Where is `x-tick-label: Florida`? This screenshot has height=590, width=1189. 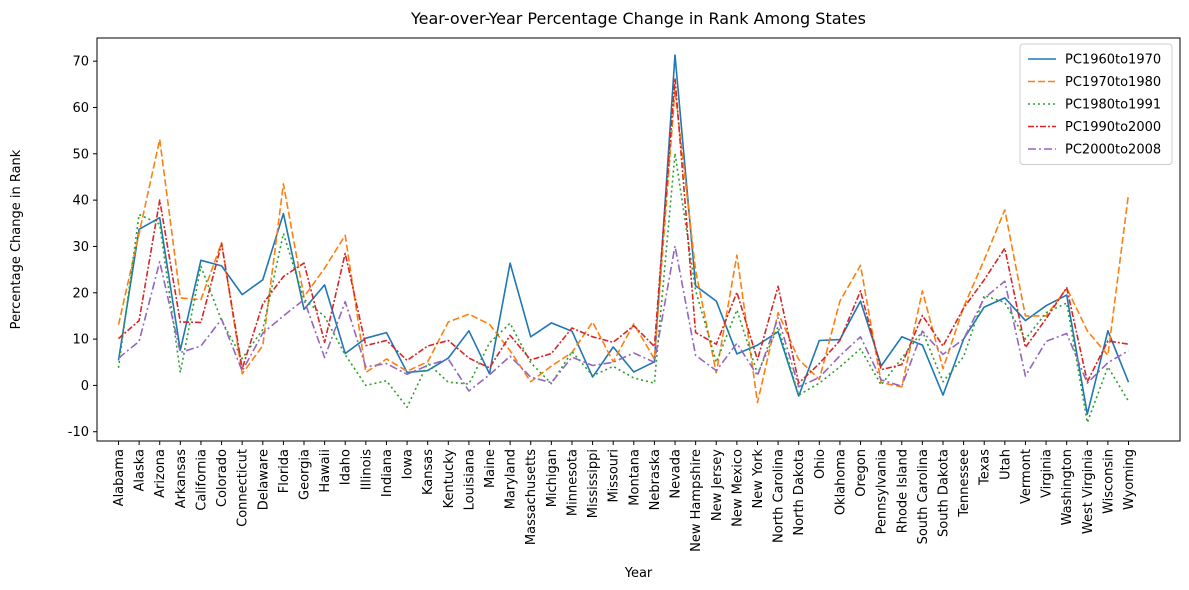 x-tick-label: Florida is located at coordinates (284, 471).